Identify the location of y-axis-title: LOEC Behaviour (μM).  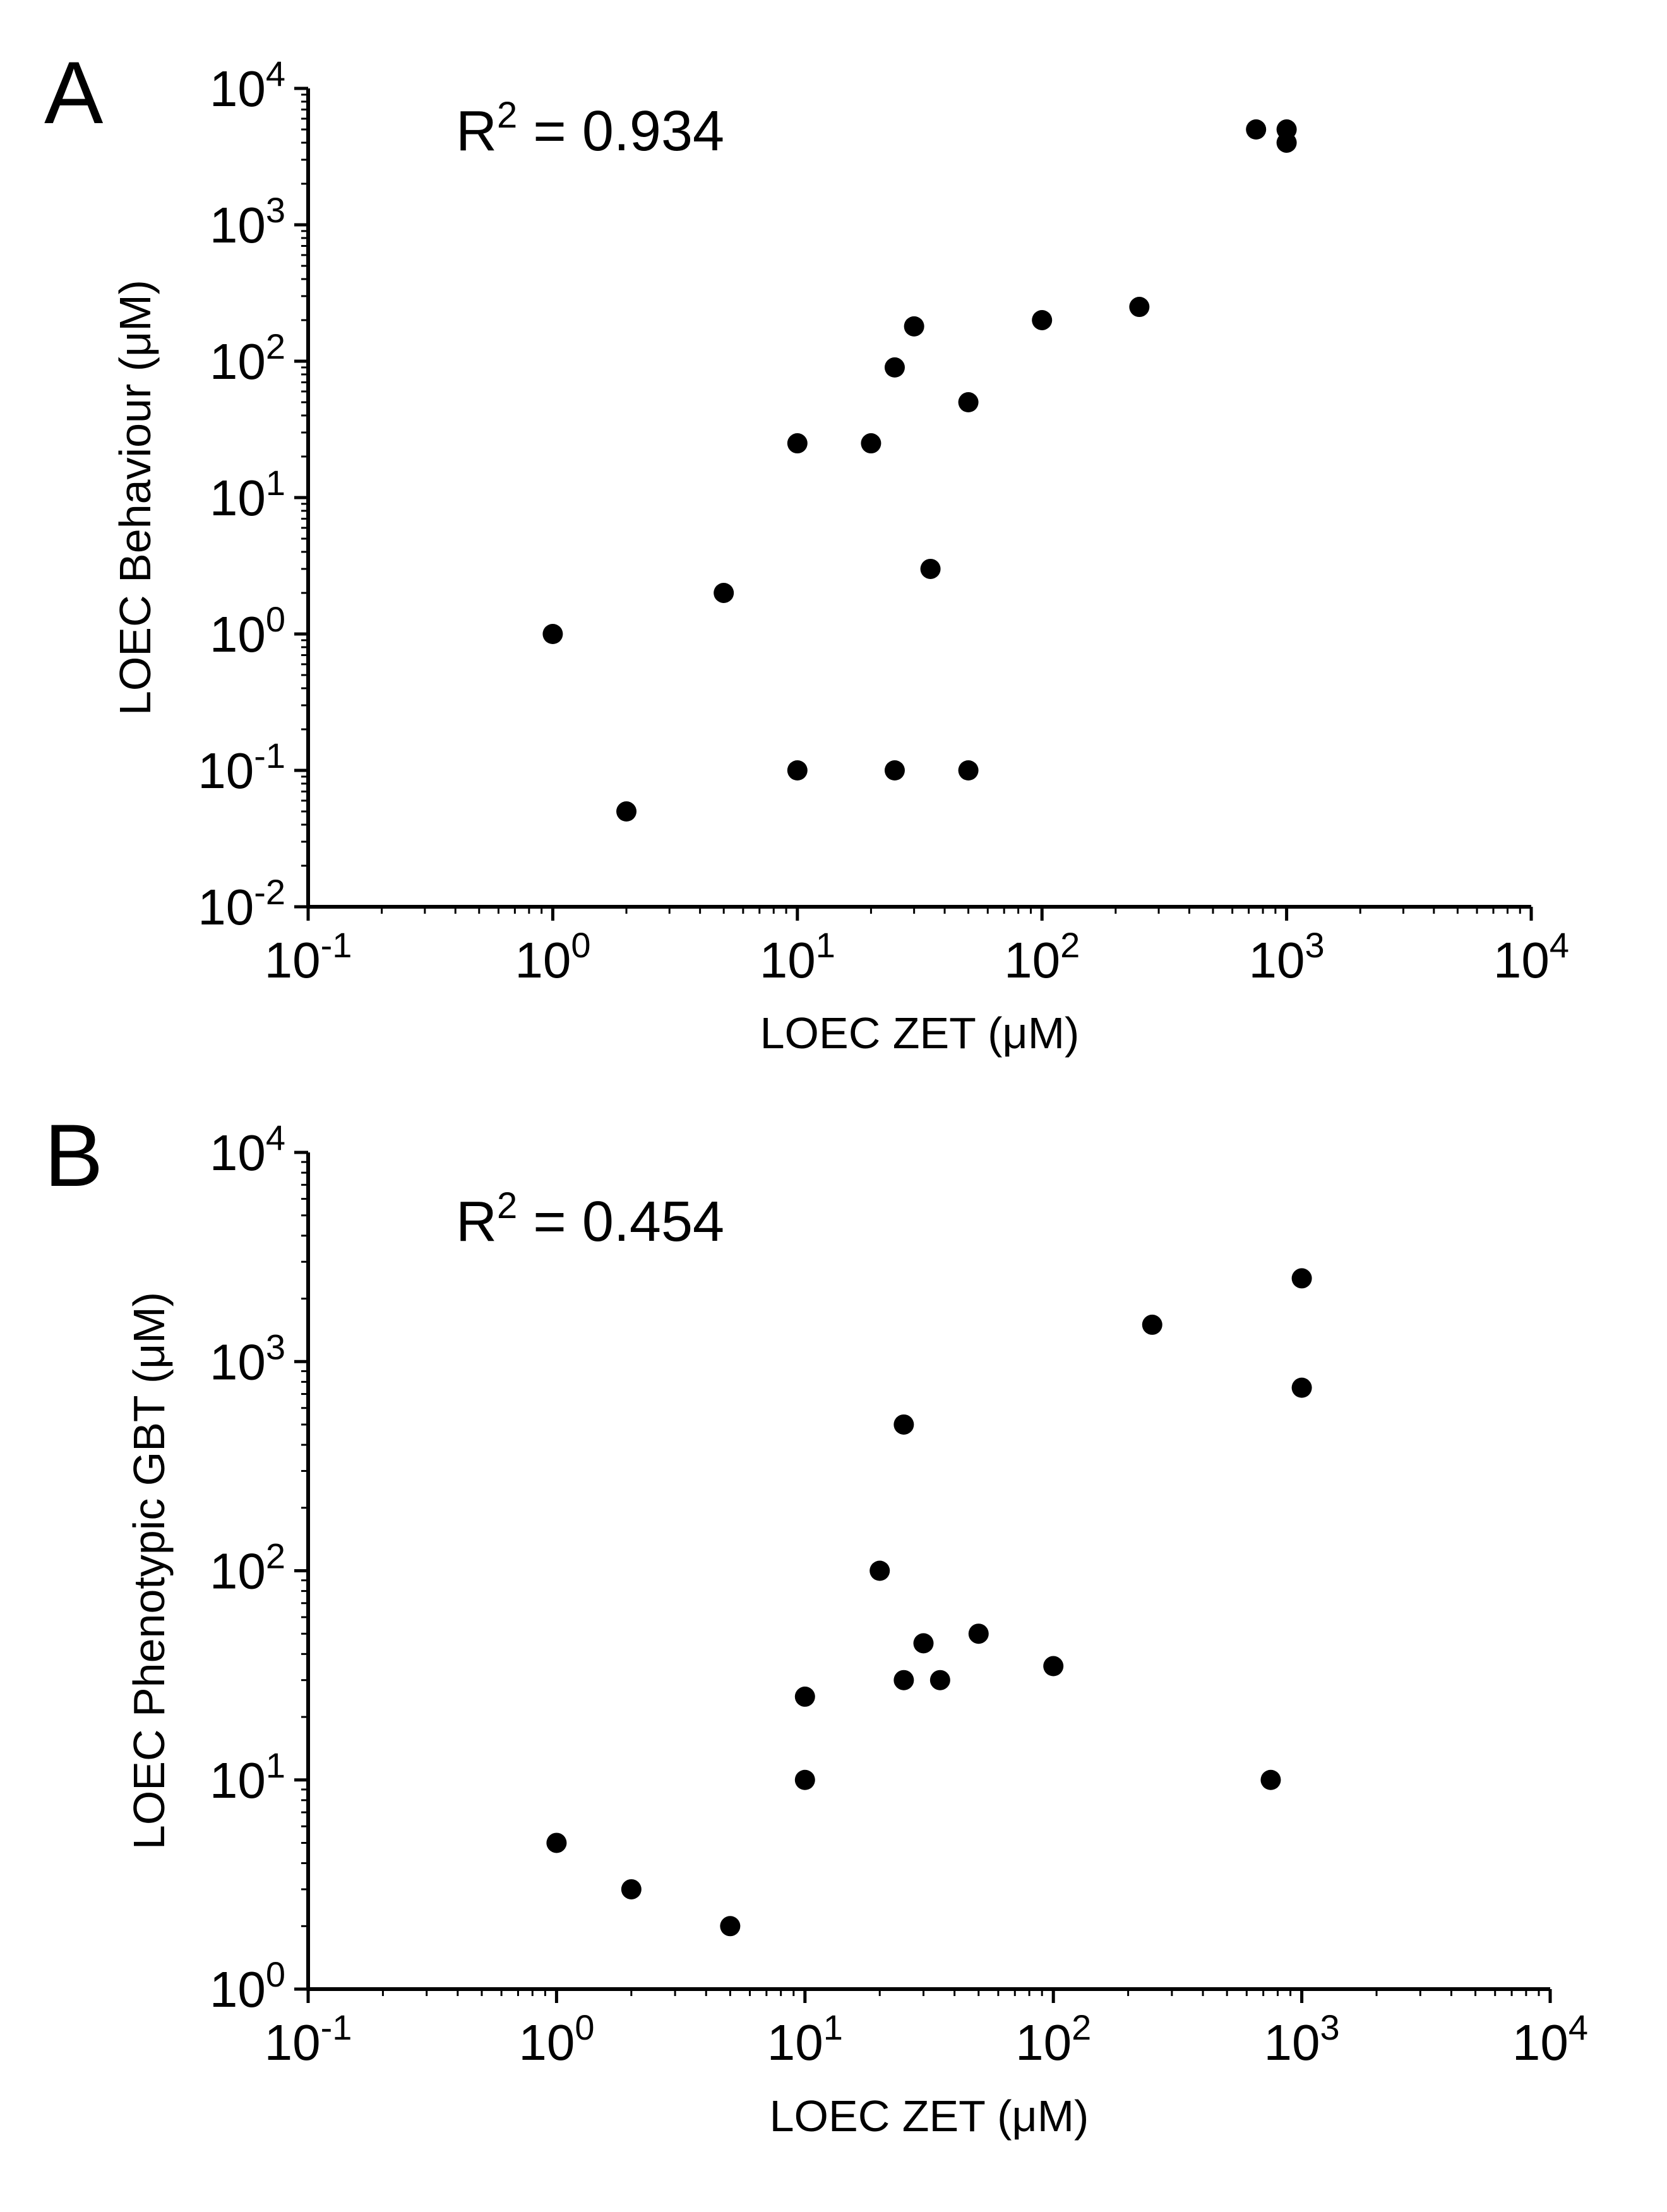
(135, 497).